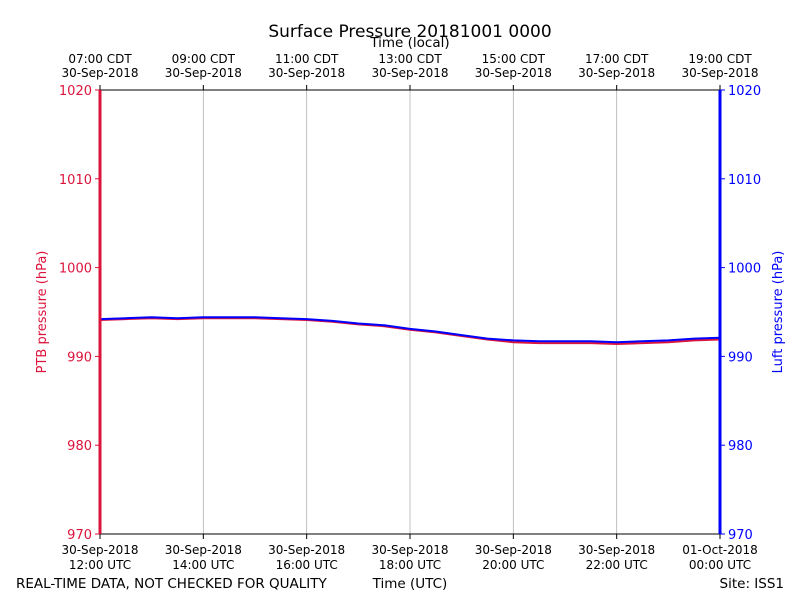 This screenshot has height=600, width=800. I want to click on x-tick-time: 14:00 UTC, so click(203, 565).